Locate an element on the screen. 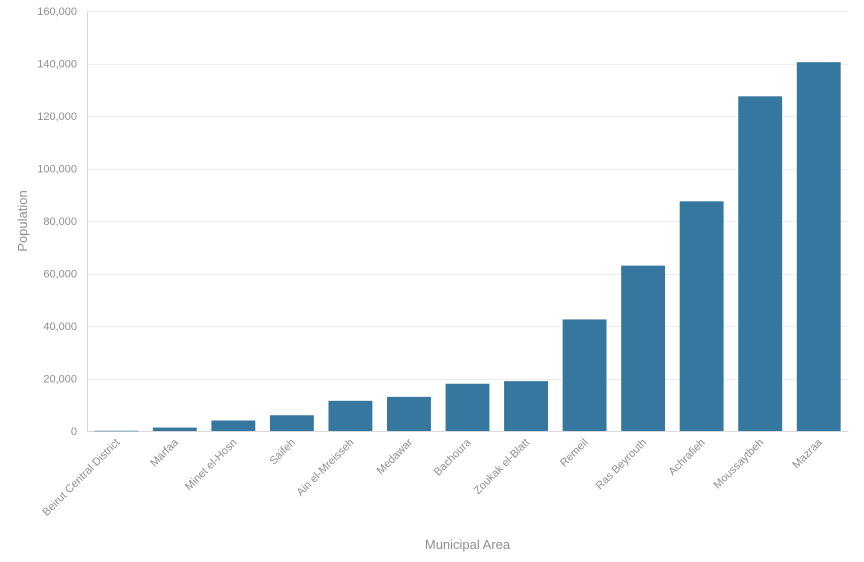 The width and height of the screenshot is (864, 562). y-tick-label: 80,000 is located at coordinates (60, 222).